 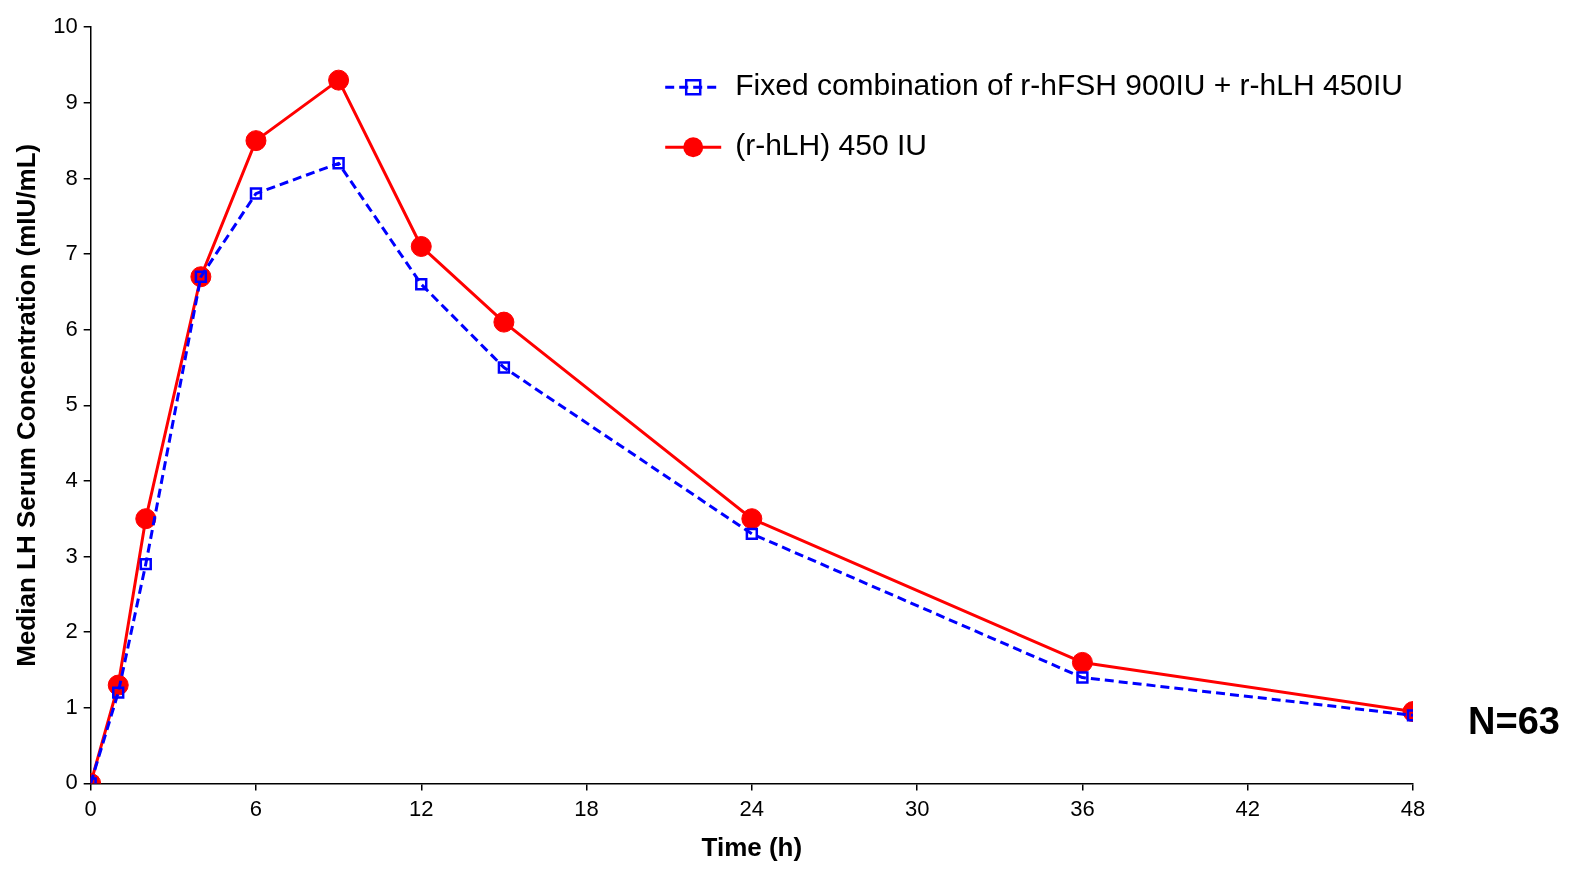 What do you see at coordinates (752, 846) in the screenshot?
I see `x-axis-title: Time (h)` at bounding box center [752, 846].